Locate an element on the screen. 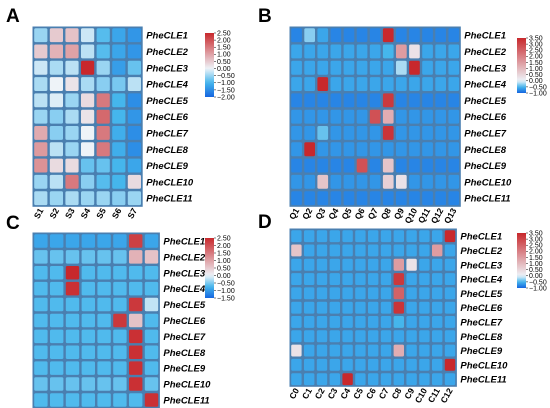 The image size is (550, 408). legend-tick-label: 1.50 is located at coordinates (224, 48).